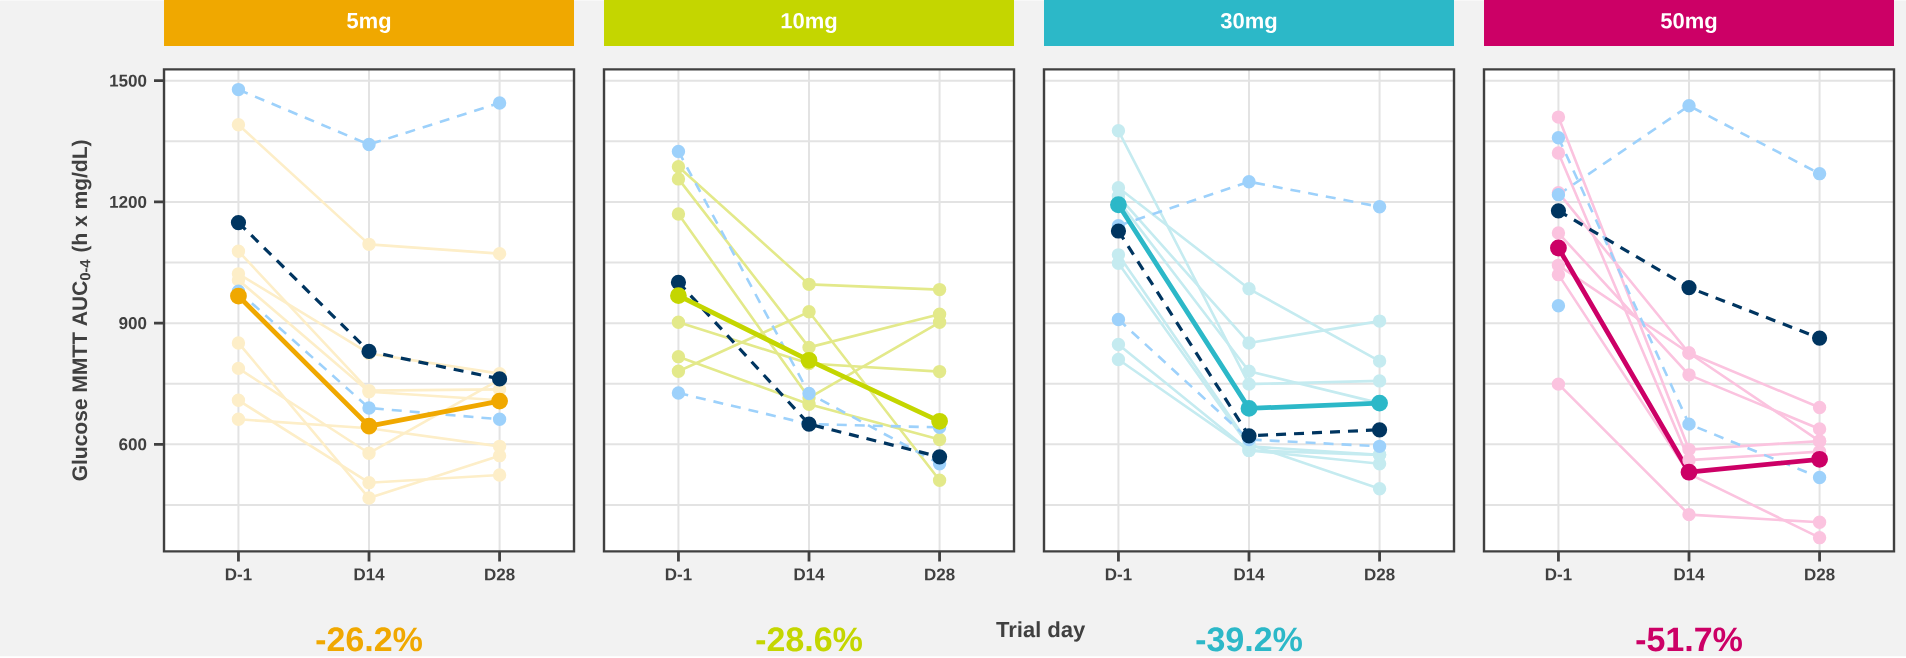 This screenshot has width=1906, height=658. What do you see at coordinates (1248, 22) in the screenshot?
I see `chart-title: 30mg` at bounding box center [1248, 22].